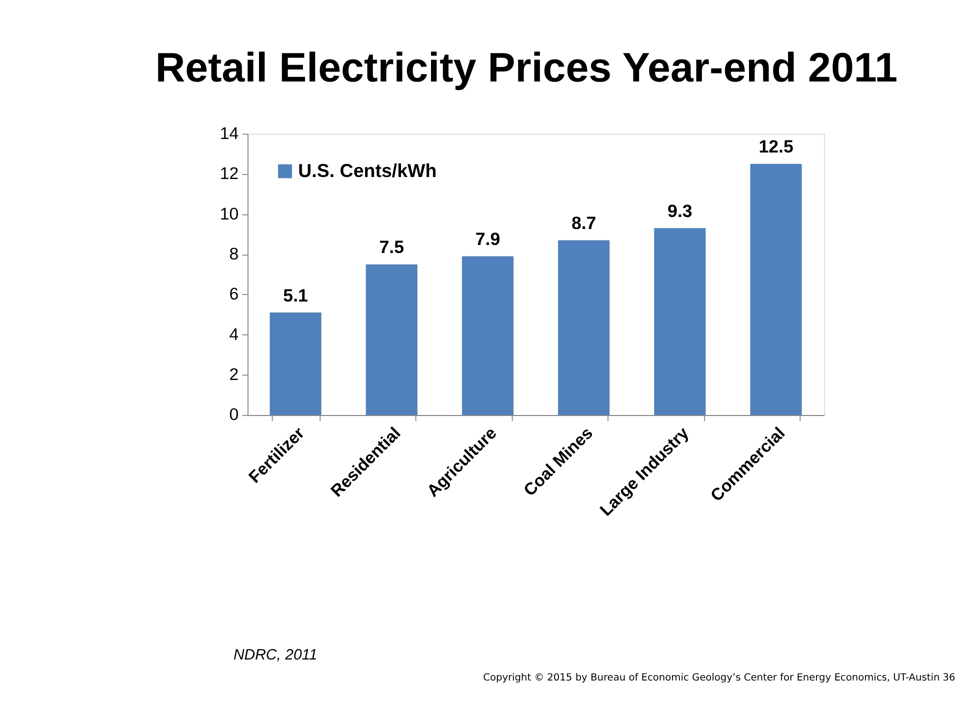 The width and height of the screenshot is (960, 726). I want to click on y-tick-label: 10, so click(229, 214).